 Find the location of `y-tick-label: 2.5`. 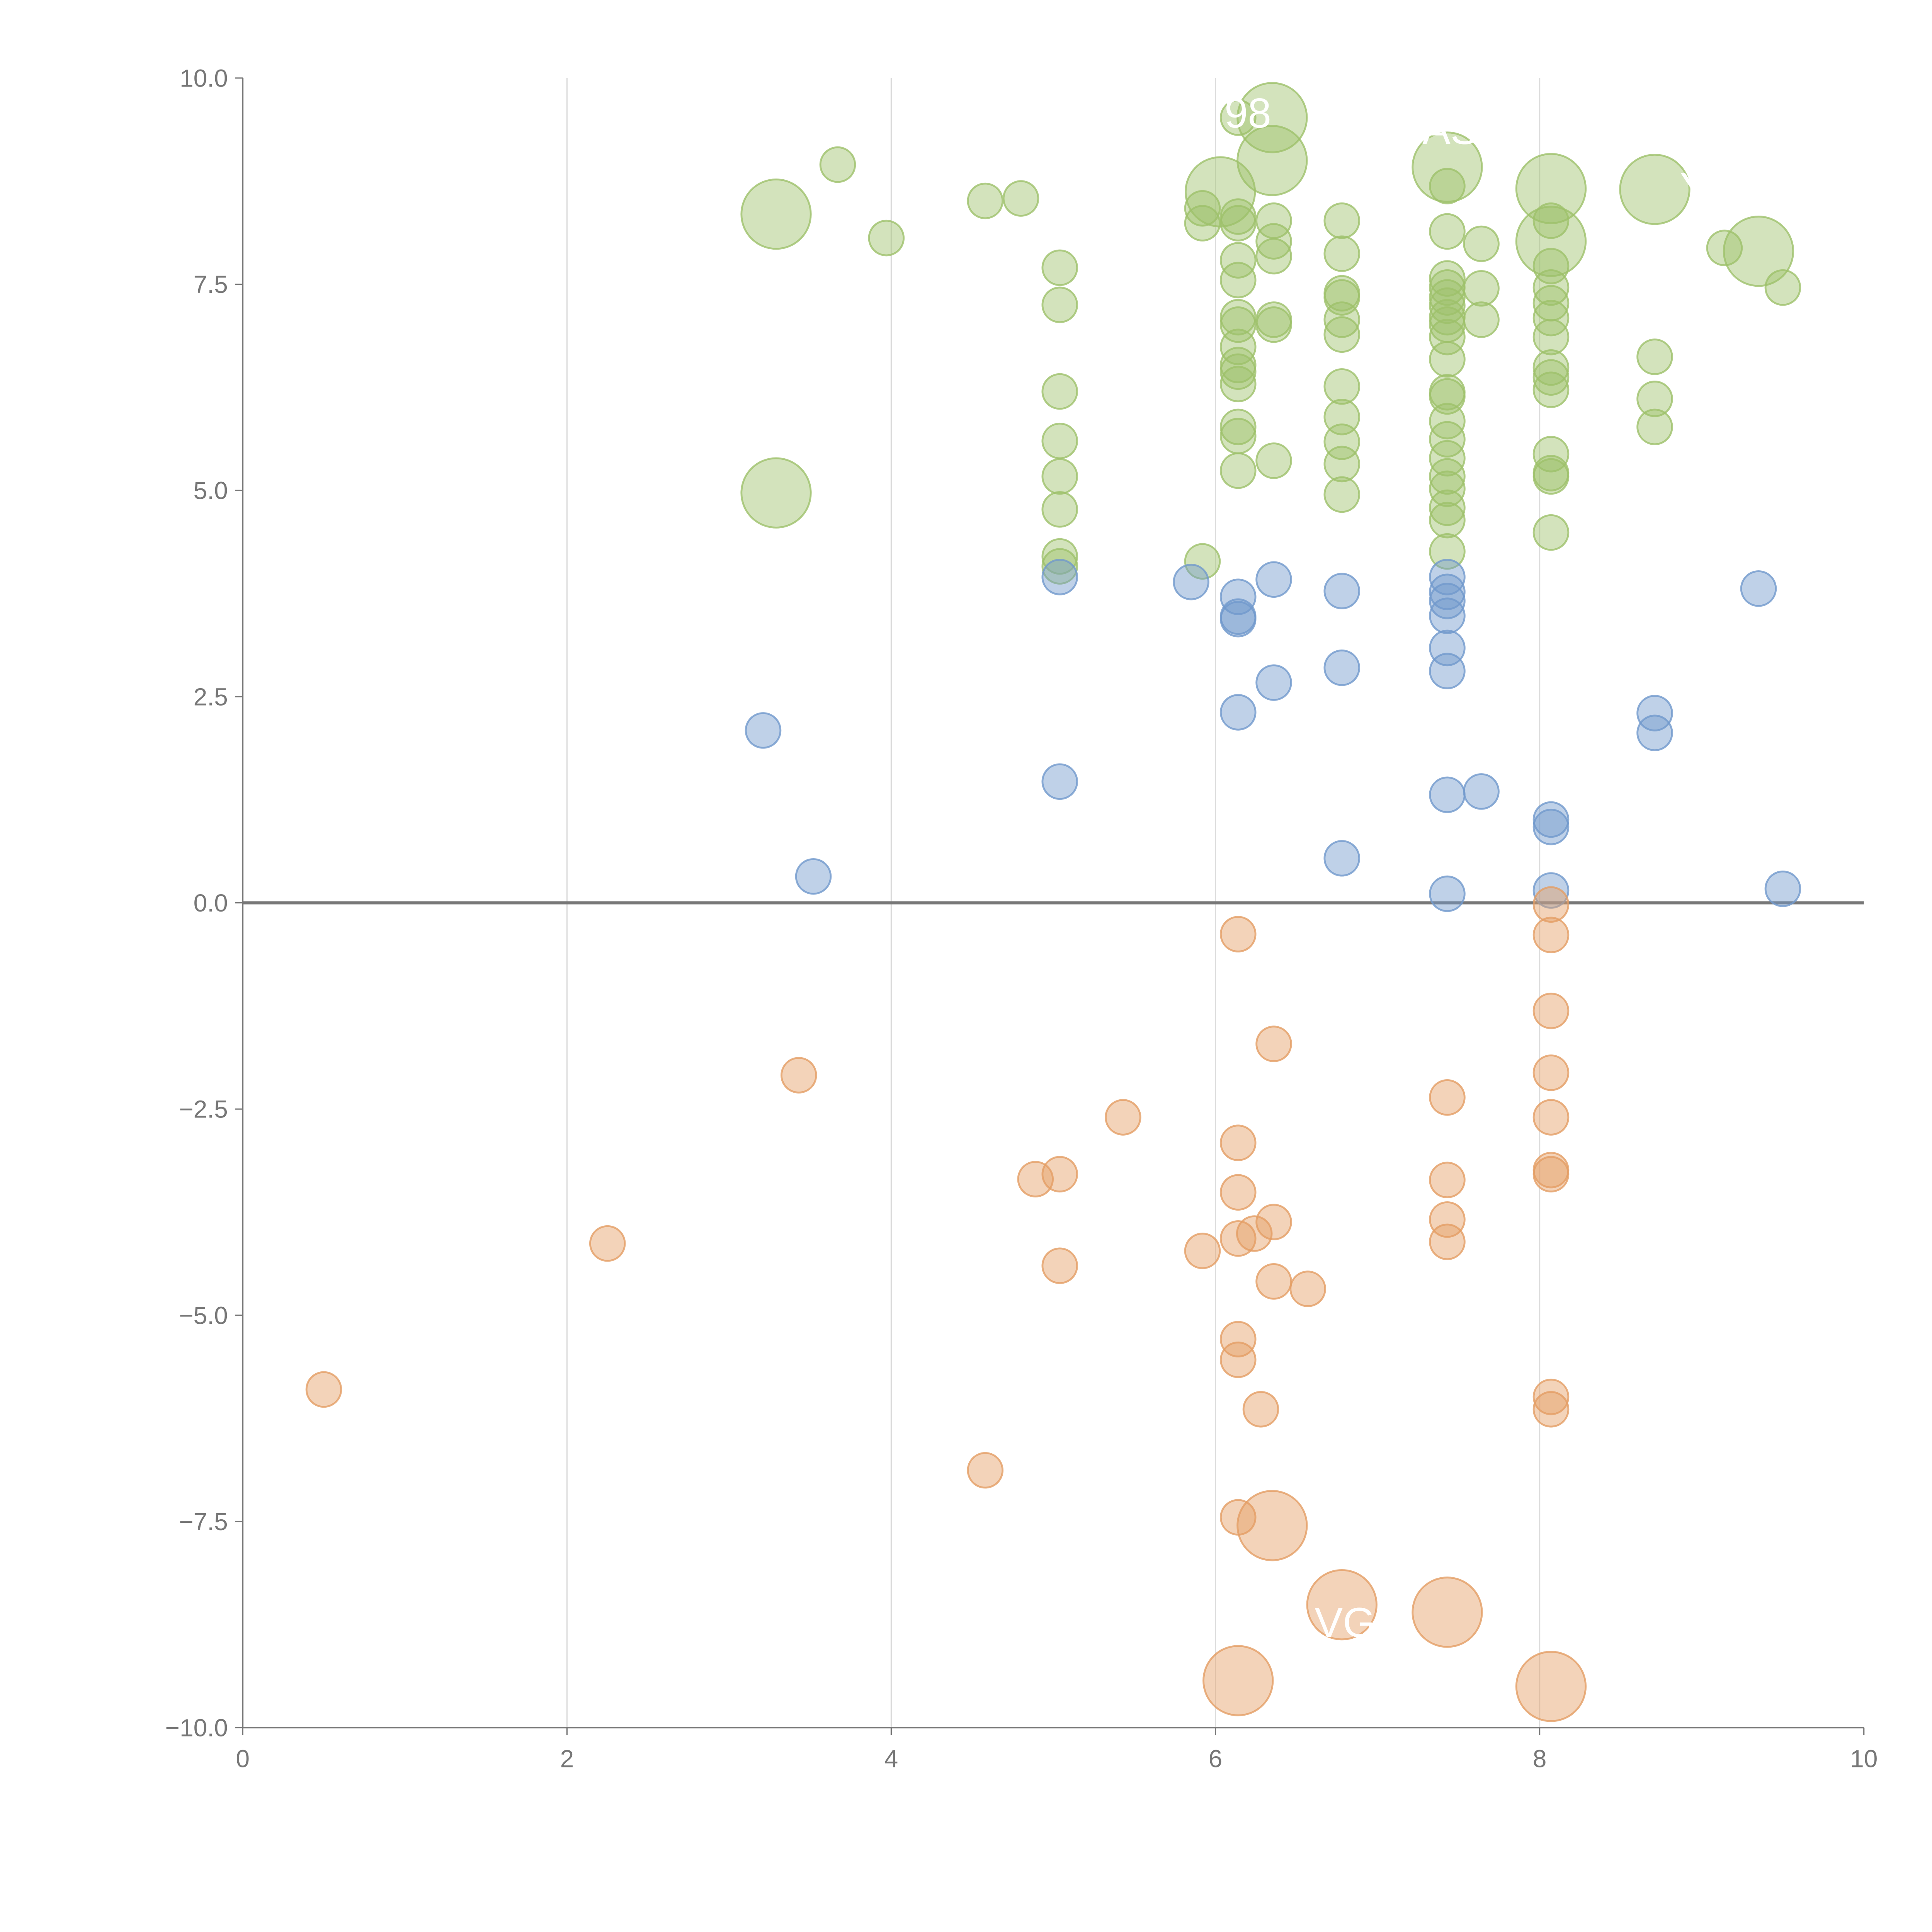

y-tick-label: 2.5 is located at coordinates (211, 697).